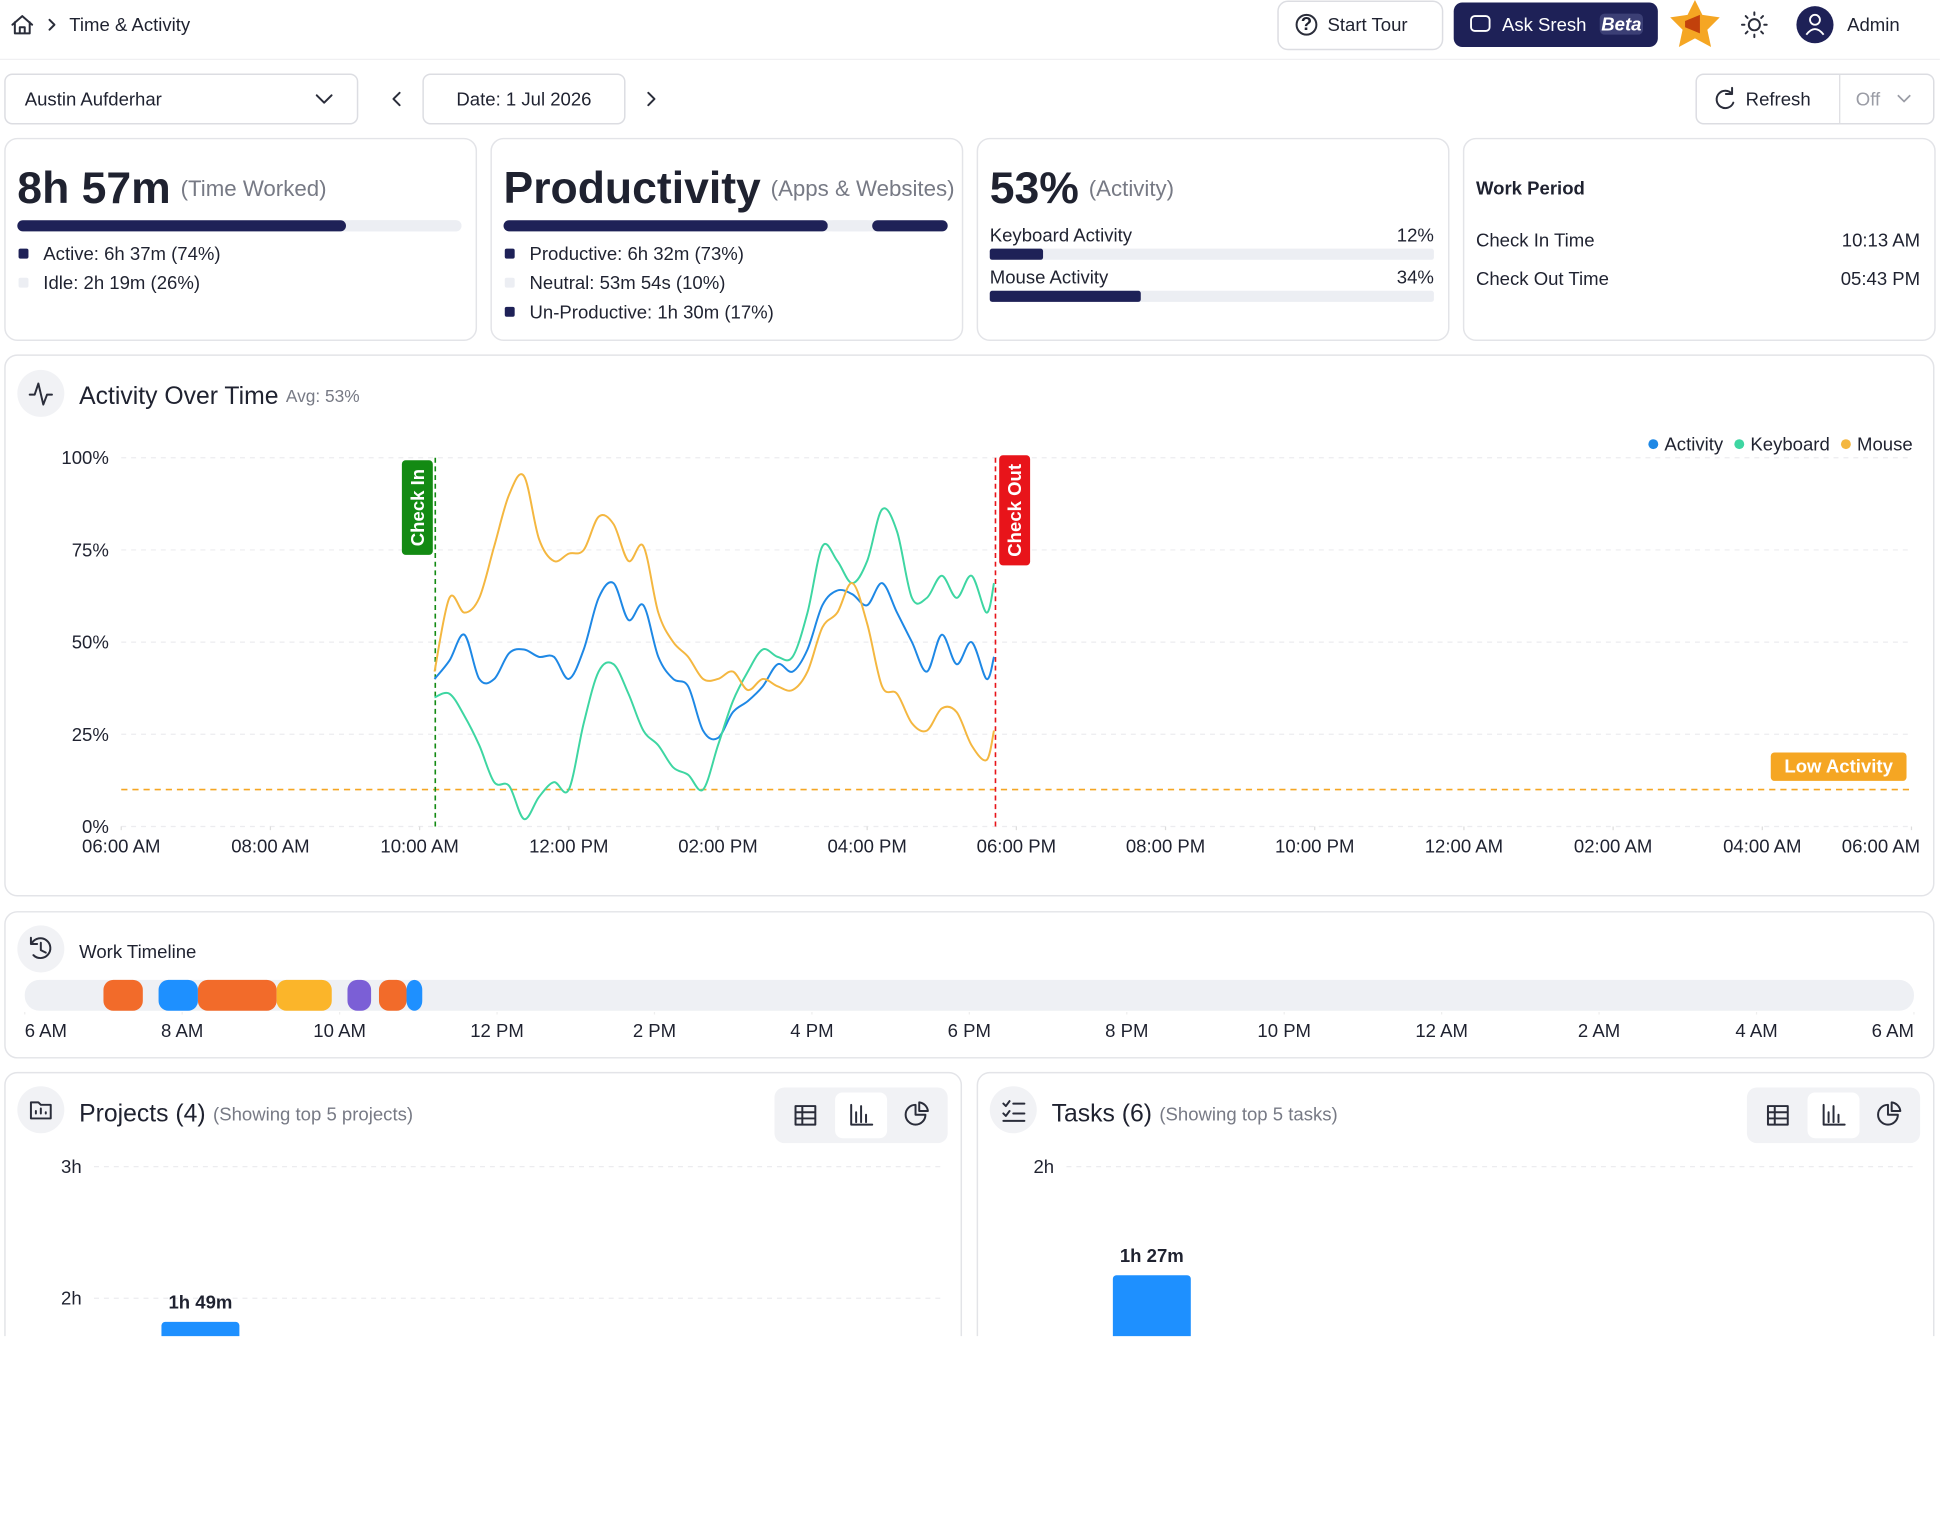 The image size is (1940, 1540). Describe the element at coordinates (1368, 24) in the screenshot. I see `button-label: Start Tour` at that location.